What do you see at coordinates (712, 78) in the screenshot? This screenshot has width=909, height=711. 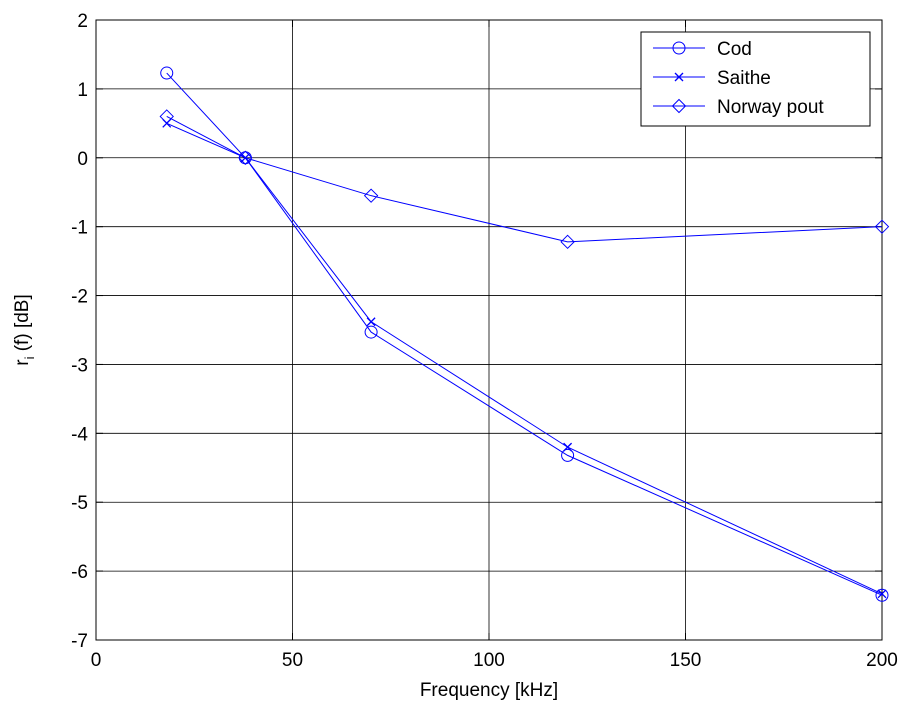 I see `legend-item-saithe: Saithe` at bounding box center [712, 78].